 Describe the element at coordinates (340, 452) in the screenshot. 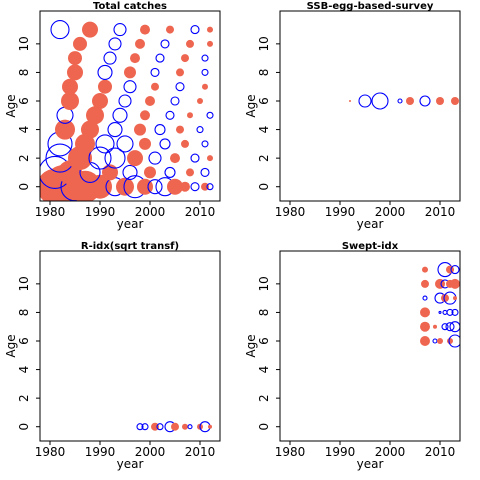

I see `x-tick-label: 1990` at that location.